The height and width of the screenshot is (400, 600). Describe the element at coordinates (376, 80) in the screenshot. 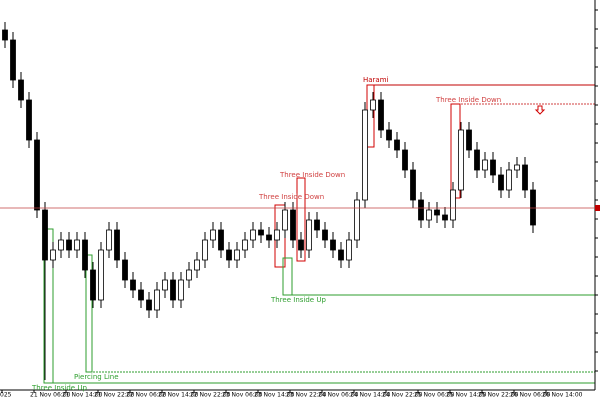

I see `pattern-label: Harami` at that location.